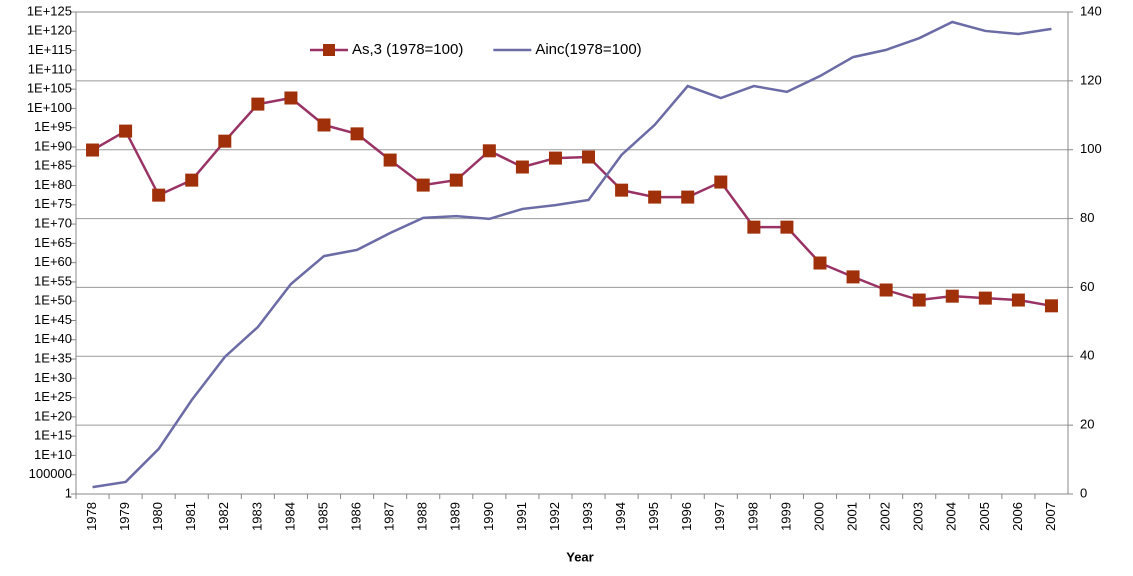 This screenshot has height=576, width=1133. Describe the element at coordinates (53, 357) in the screenshot. I see `y-tick-label: 1E+35` at that location.